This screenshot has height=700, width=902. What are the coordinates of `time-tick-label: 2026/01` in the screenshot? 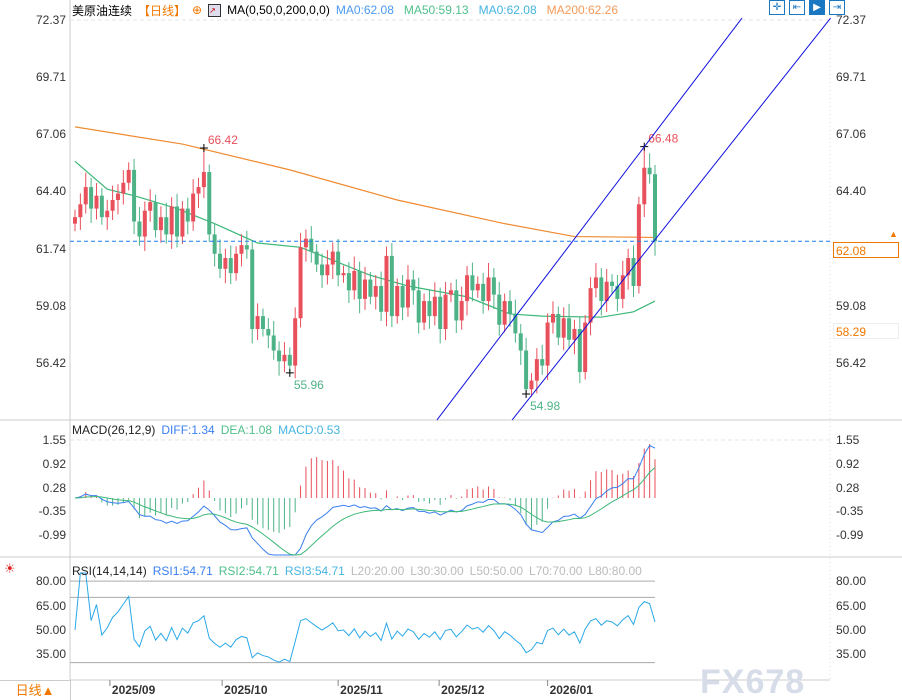 It's located at (571, 690).